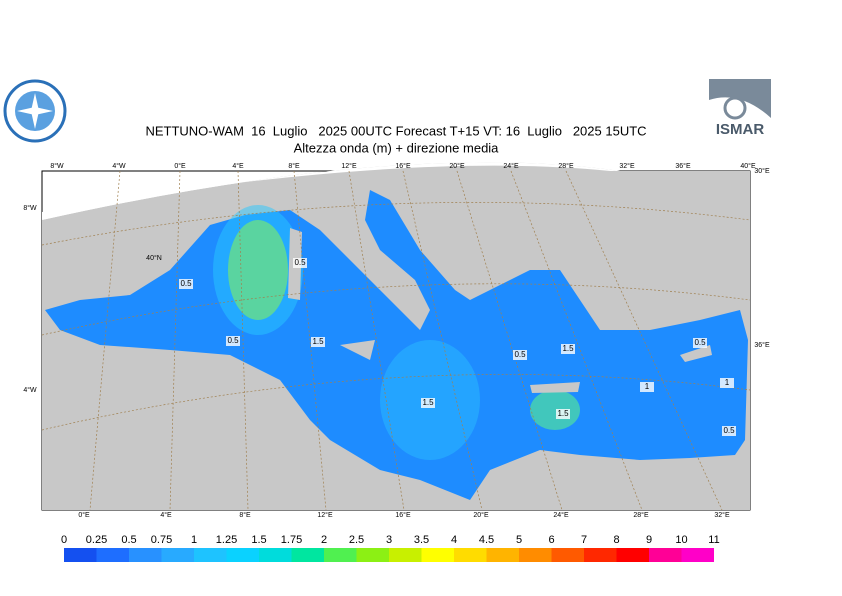 The height and width of the screenshot is (596, 842). I want to click on legend-label: 0.25, so click(96, 540).